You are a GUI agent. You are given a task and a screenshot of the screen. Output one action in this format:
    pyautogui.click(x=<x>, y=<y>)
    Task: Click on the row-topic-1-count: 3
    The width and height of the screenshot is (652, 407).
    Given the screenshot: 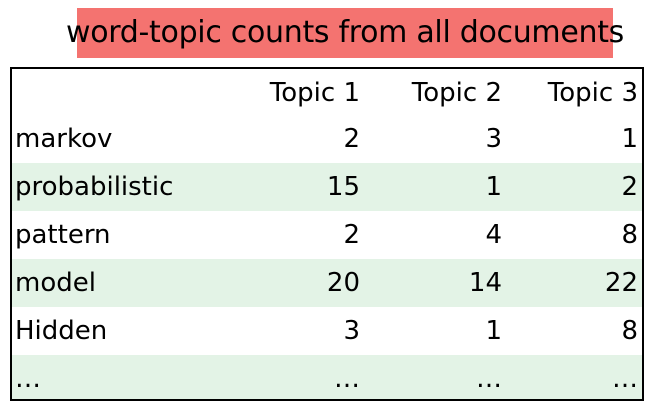 What is the action you would take?
    pyautogui.click(x=351, y=331)
    